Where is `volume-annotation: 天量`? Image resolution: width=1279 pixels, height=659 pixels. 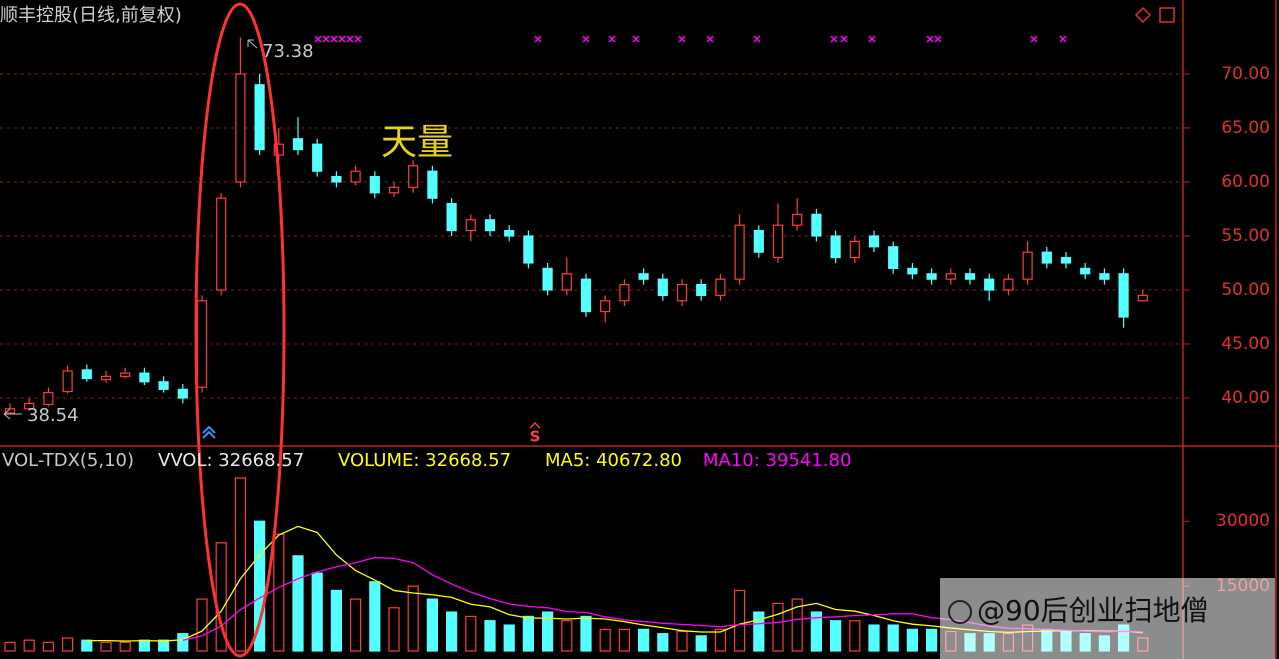
volume-annotation: 天量 is located at coordinates (417, 142).